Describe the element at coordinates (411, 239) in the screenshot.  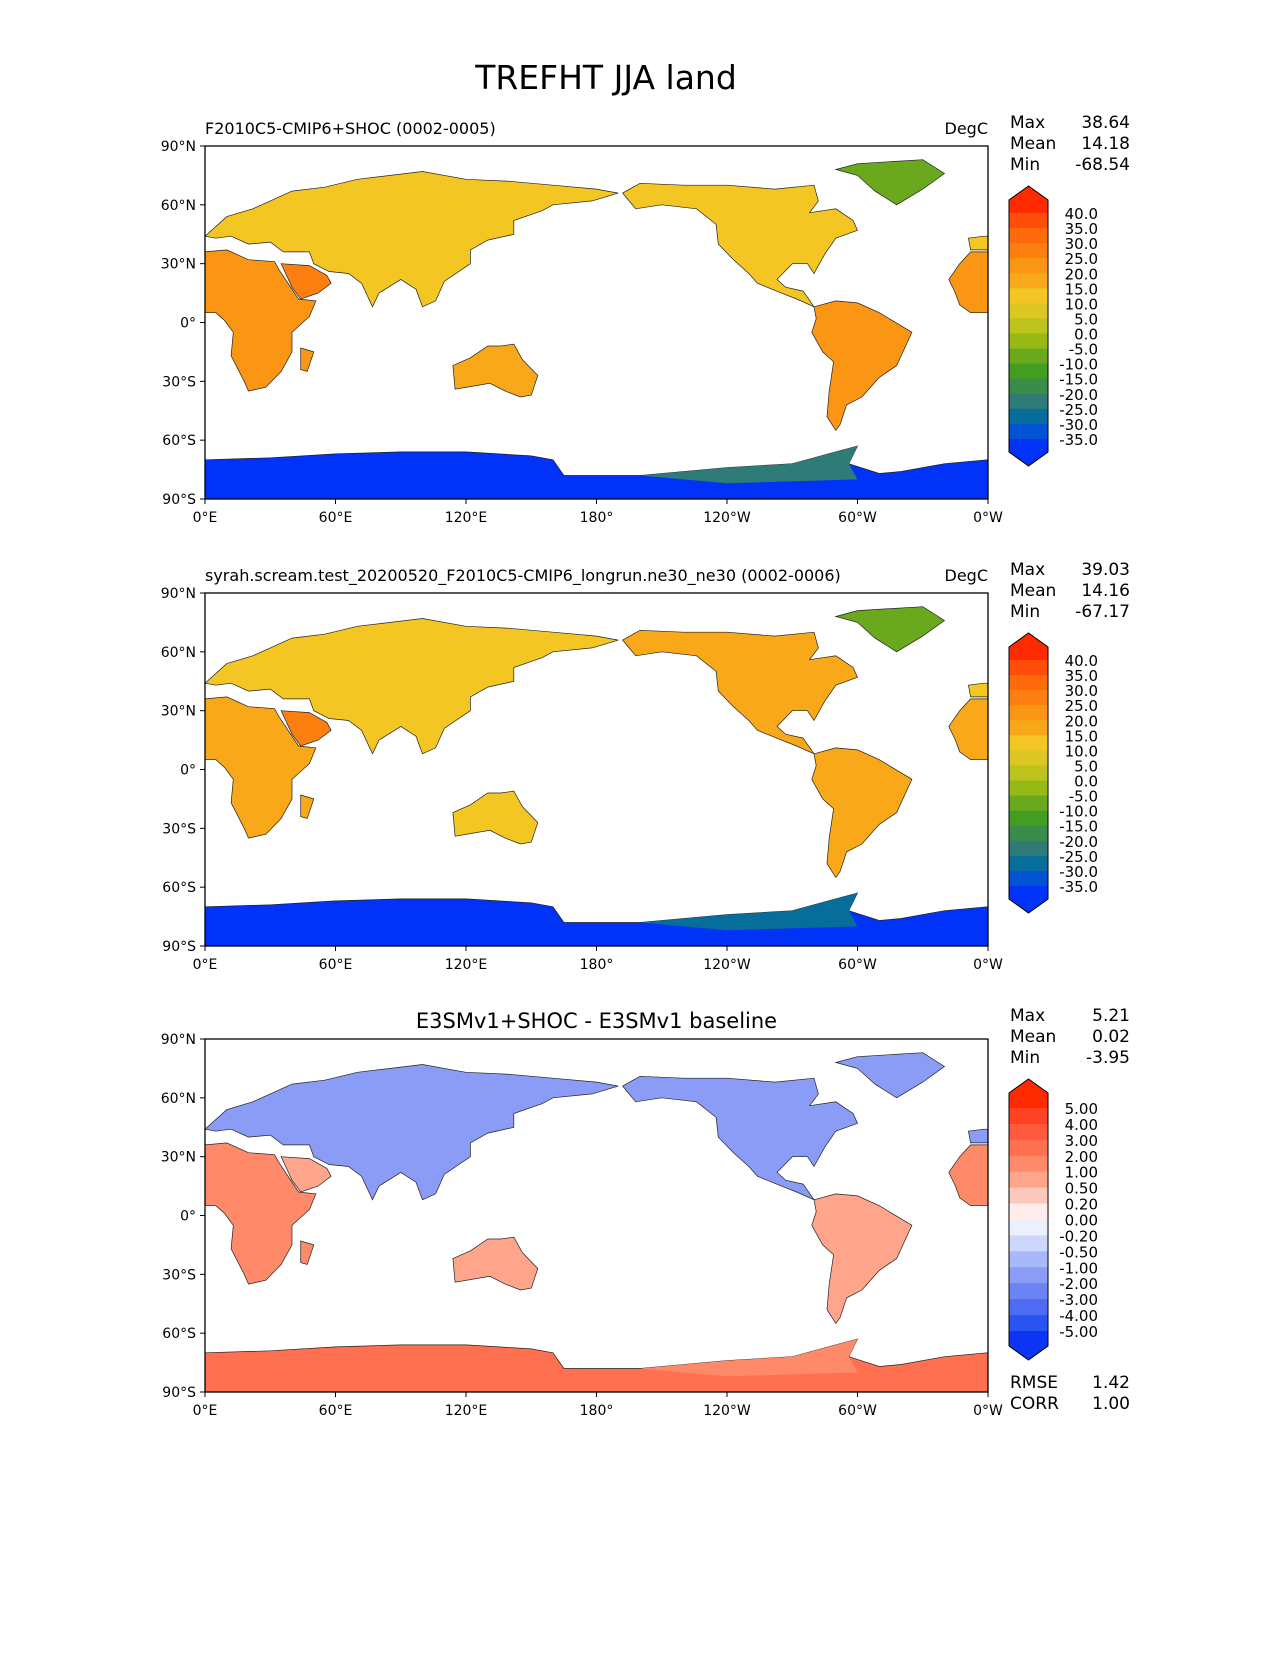
I see `landmass-eurasia` at that location.